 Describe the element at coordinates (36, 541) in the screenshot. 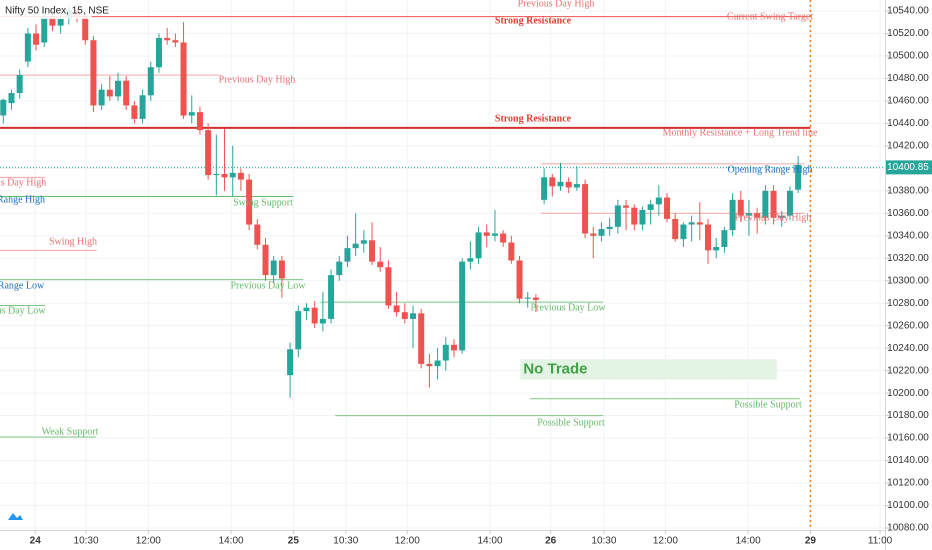

I see `x-tick-label: 24` at that location.